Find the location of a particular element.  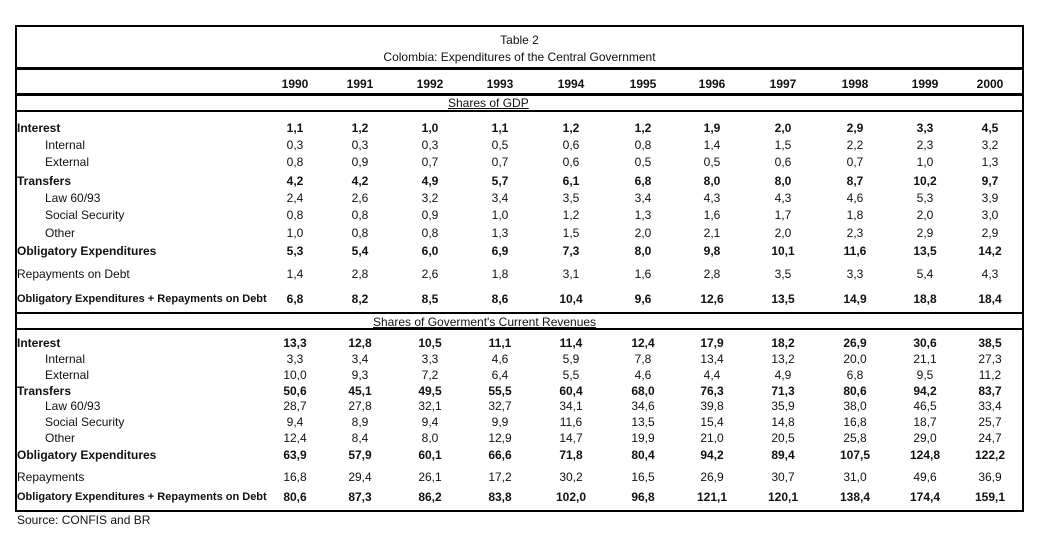

table-cell: 11,2 is located at coordinates (990, 375).